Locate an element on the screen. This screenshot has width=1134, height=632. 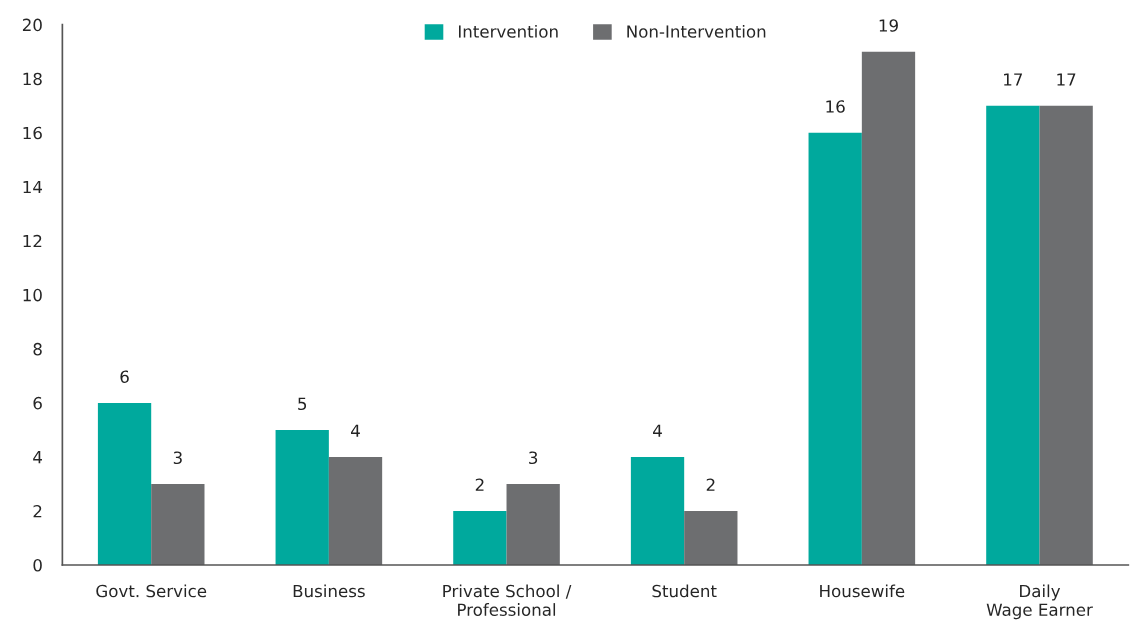
y-tick-label: 18 is located at coordinates (32, 79).